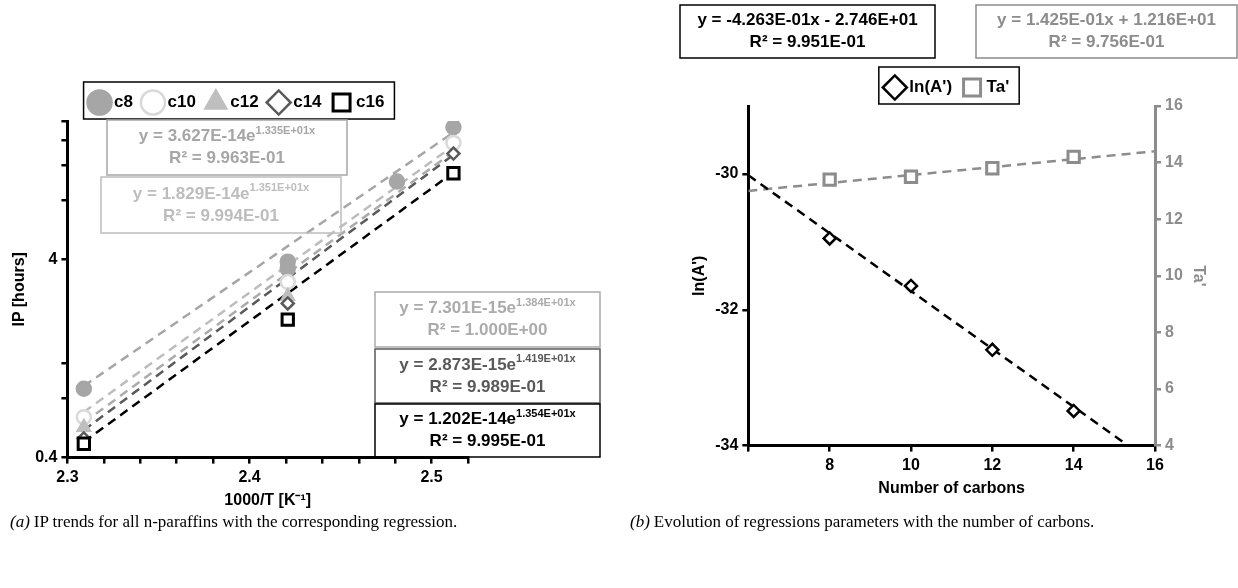 The image size is (1238, 588). Describe the element at coordinates (1155, 464) in the screenshot. I see `x-tick-label: 16` at that location.